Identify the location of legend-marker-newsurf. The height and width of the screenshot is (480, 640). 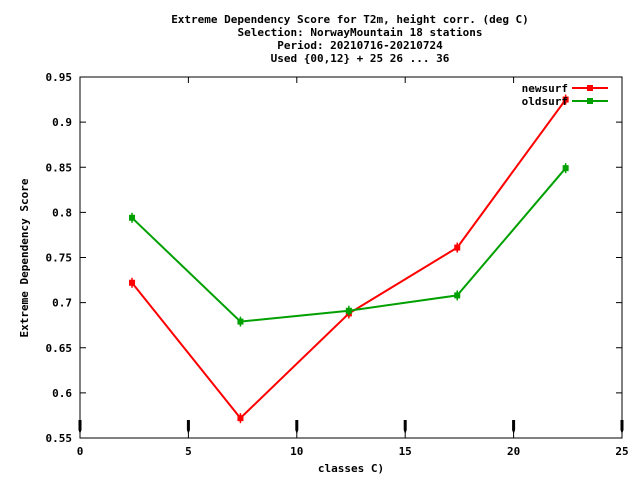
(590, 88).